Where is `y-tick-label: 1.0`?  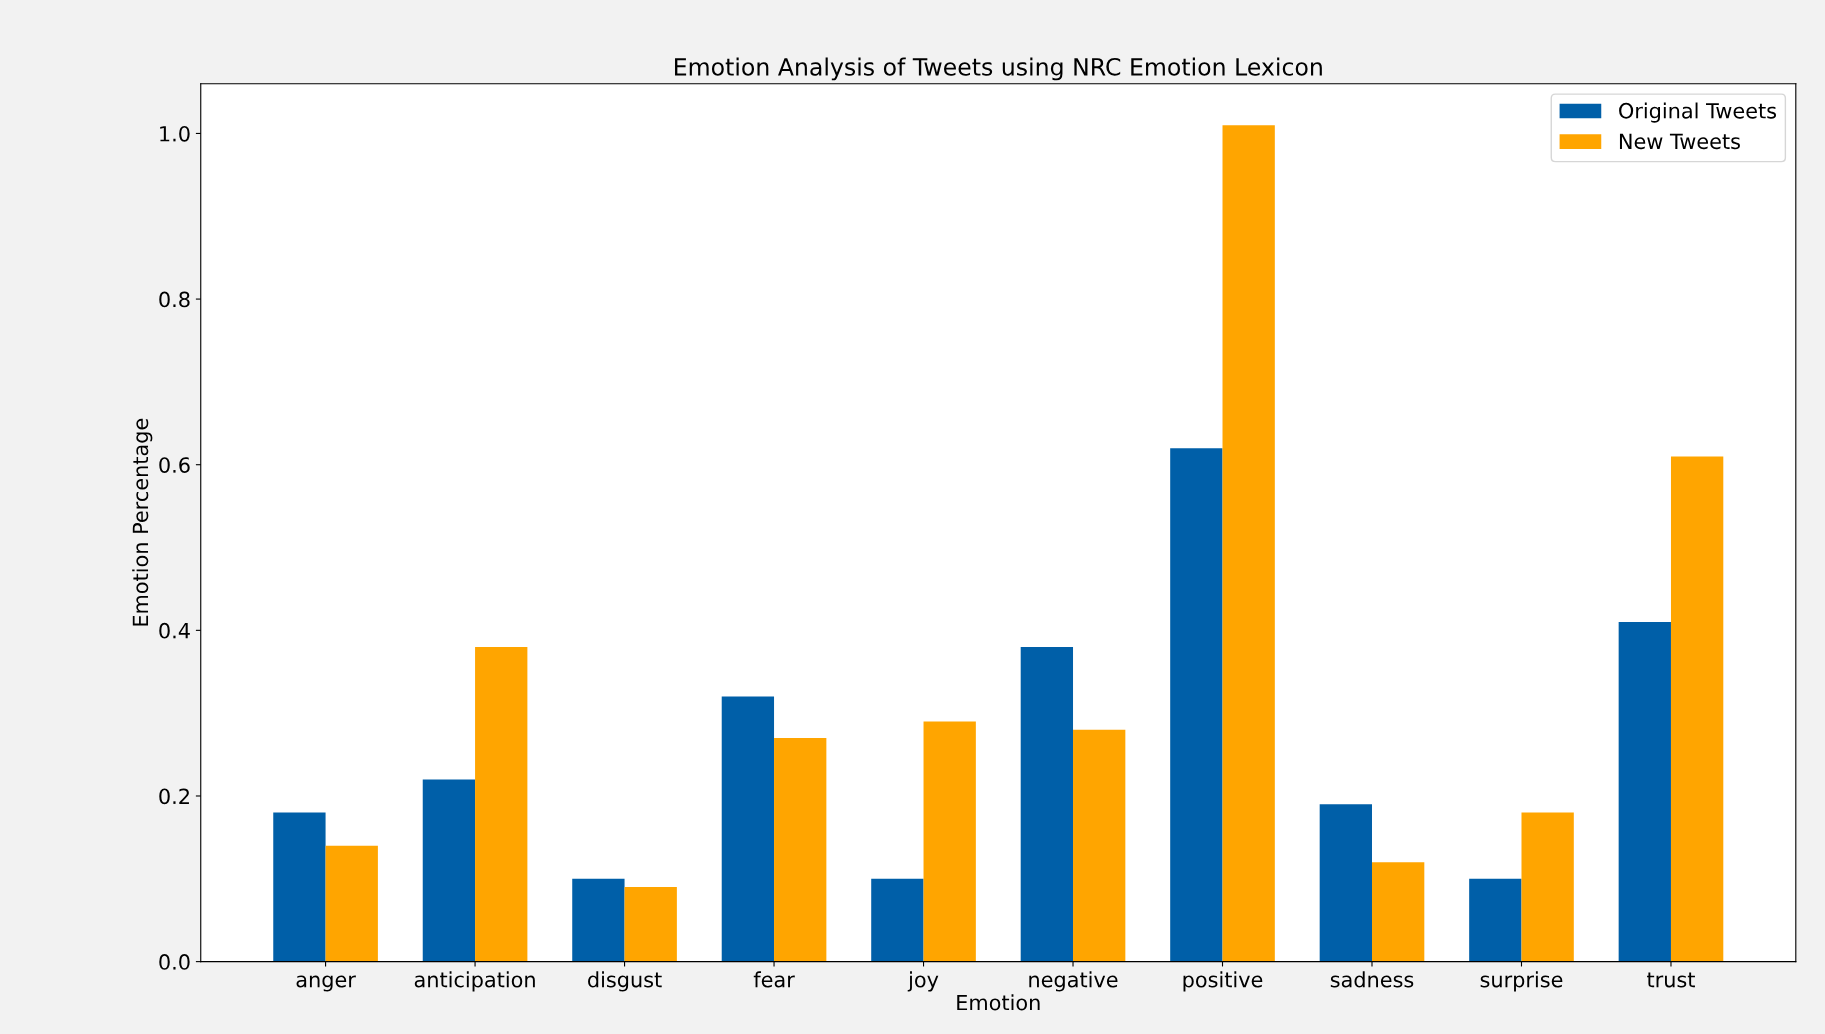
y-tick-label: 1.0 is located at coordinates (175, 133).